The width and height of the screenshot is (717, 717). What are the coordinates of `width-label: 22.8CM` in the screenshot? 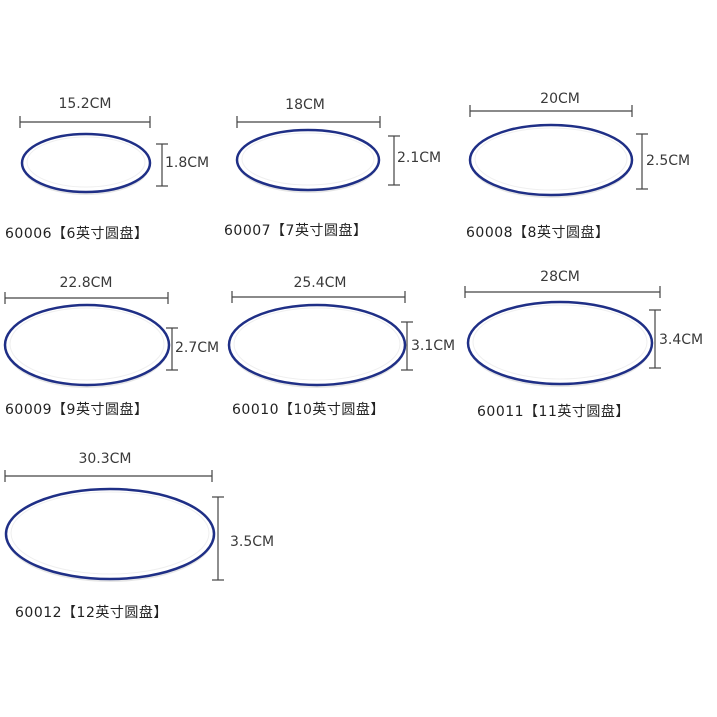 It's located at (86, 283).